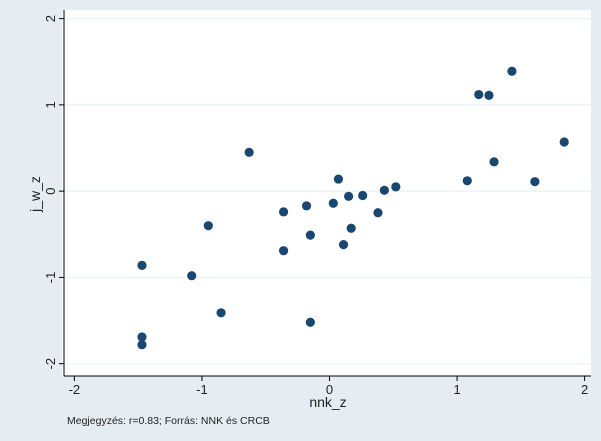  Describe the element at coordinates (456, 389) in the screenshot. I see `x-tick-label: 1` at that location.